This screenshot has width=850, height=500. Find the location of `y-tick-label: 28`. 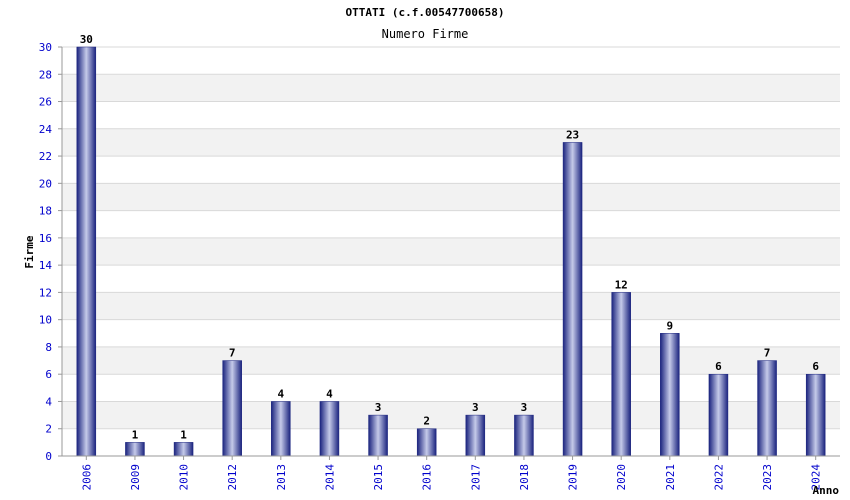

y-tick-label: 28 is located at coordinates (45, 74).